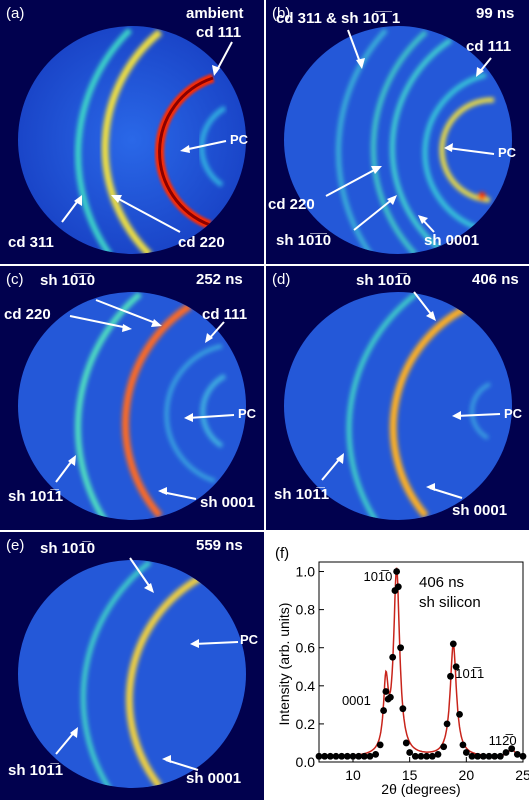  Describe the element at coordinates (15, 13) in the screenshot. I see `panel-label-a: (a)` at that location.